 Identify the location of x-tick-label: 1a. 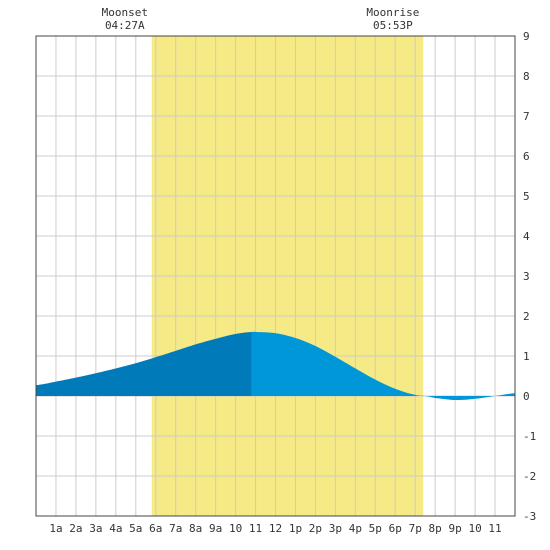
(55, 528).